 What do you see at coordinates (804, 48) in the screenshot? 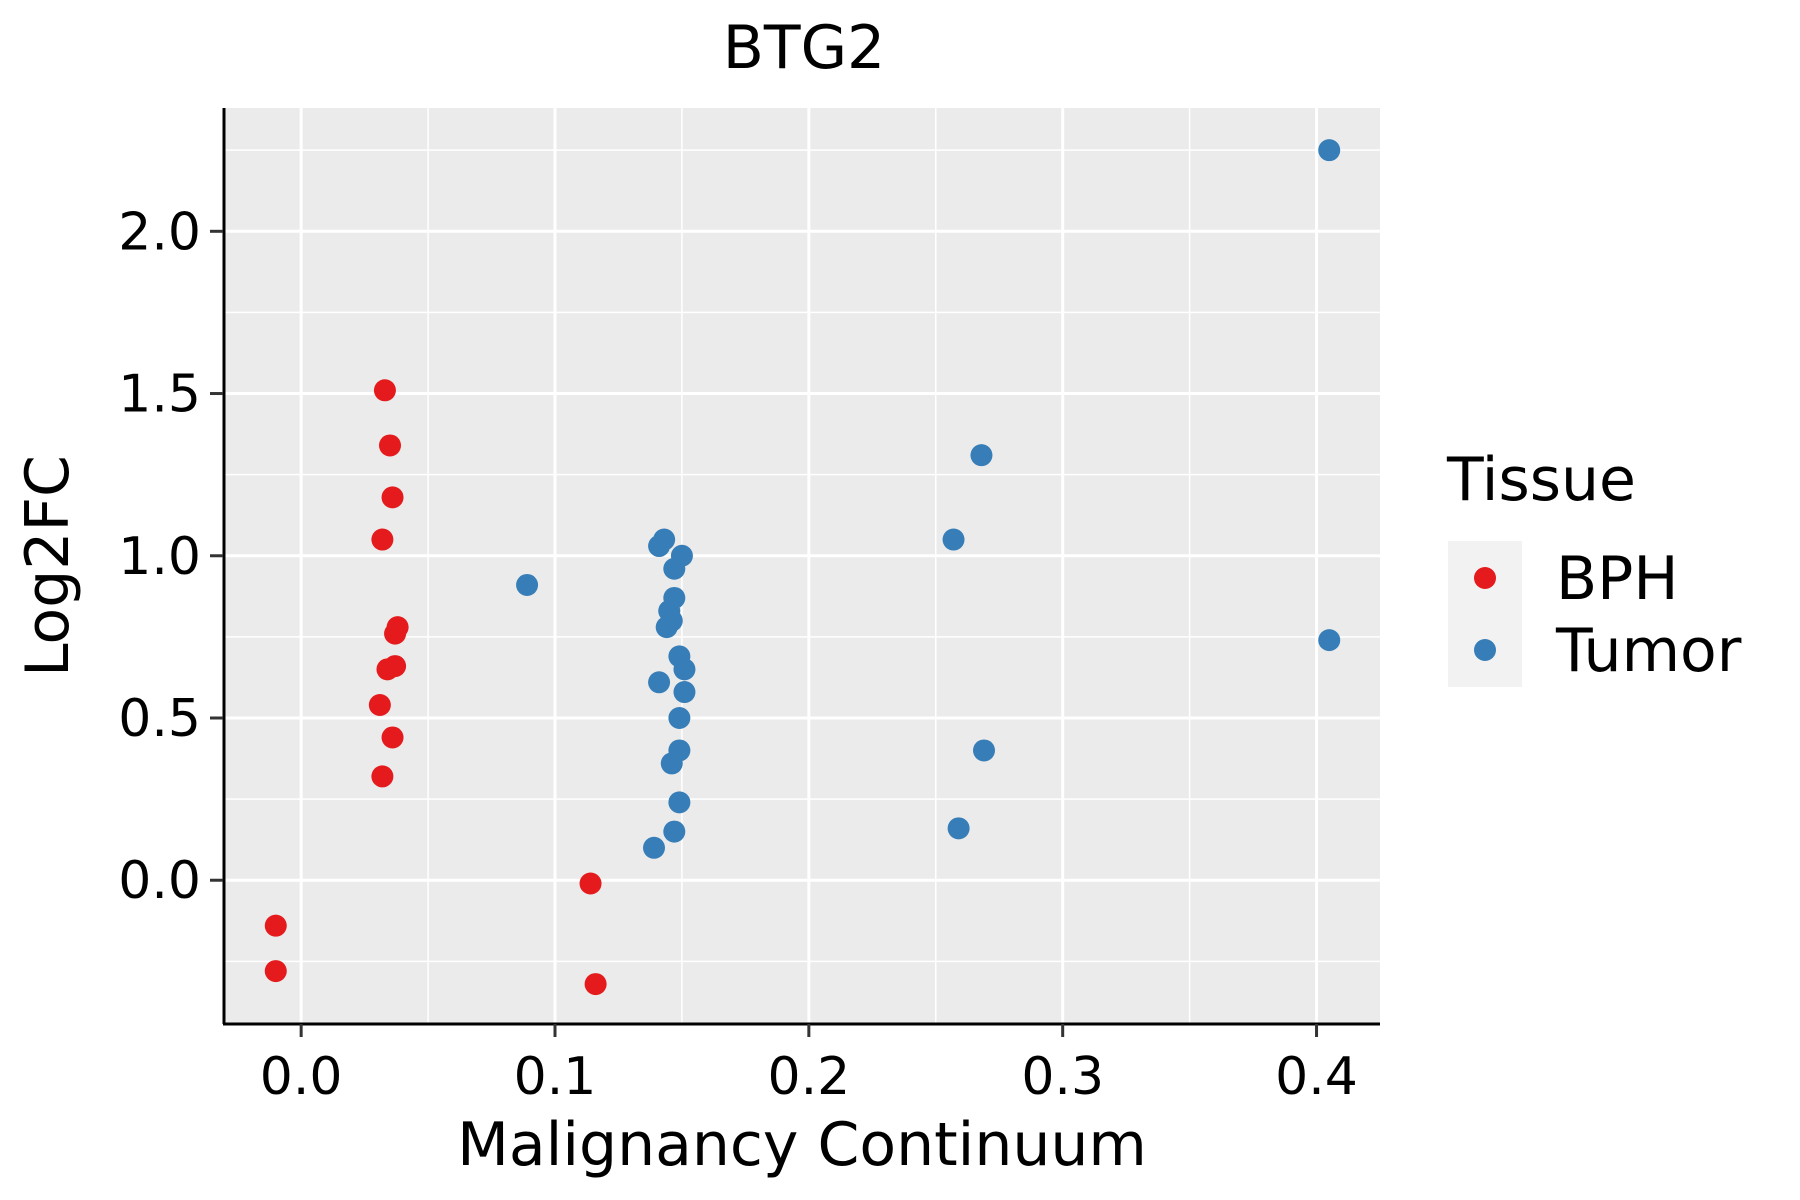
I see `chart-title: BTG2` at bounding box center [804, 48].